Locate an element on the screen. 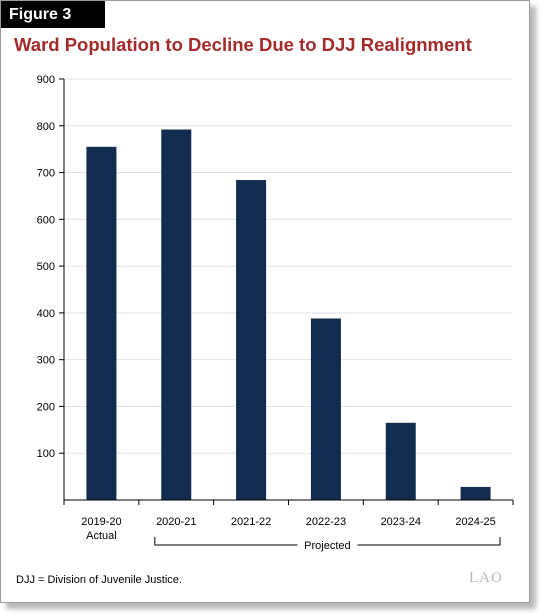 Image resolution: width=540 pixels, height=613 pixels. x-tick-label: 2020-21 is located at coordinates (176, 522).